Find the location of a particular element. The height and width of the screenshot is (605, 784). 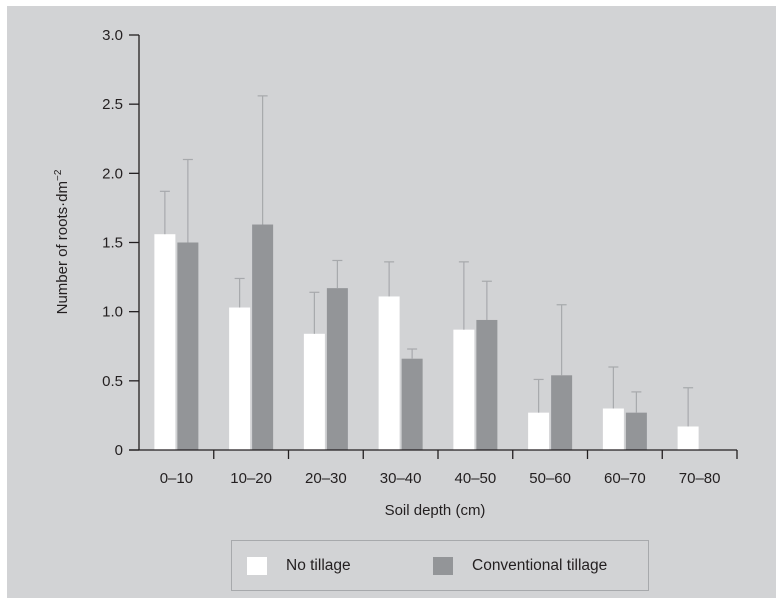

y-axis-title-main: Number of roots·dm is located at coordinates (62, 247).